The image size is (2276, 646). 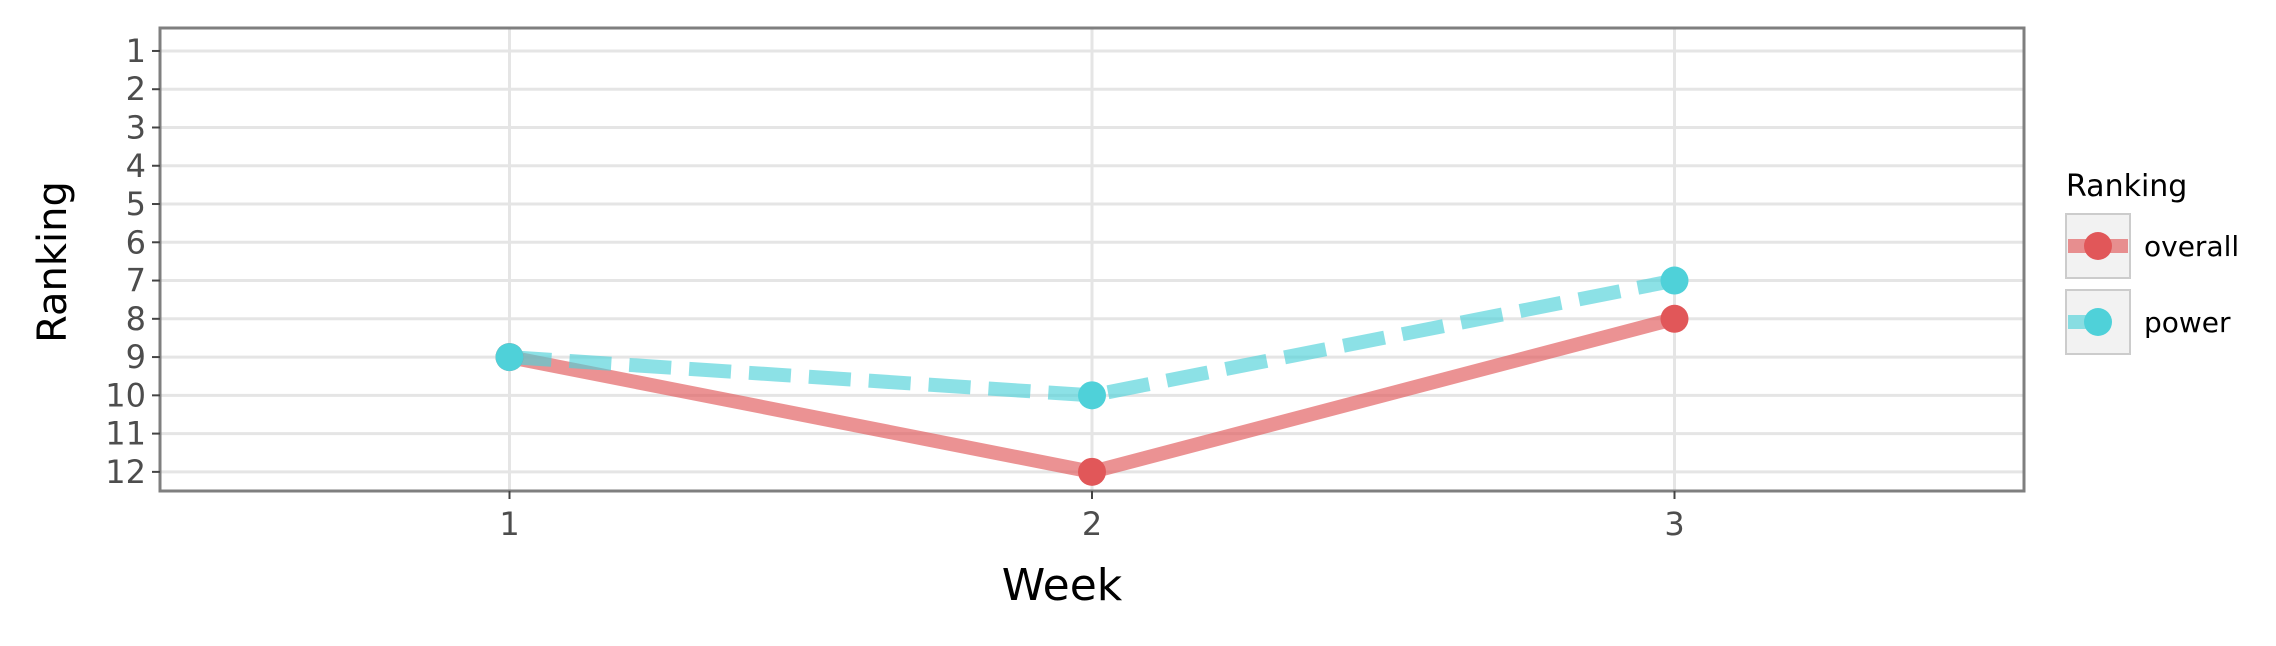 What do you see at coordinates (125, 472) in the screenshot?
I see `y-tick-label: 12` at bounding box center [125, 472].